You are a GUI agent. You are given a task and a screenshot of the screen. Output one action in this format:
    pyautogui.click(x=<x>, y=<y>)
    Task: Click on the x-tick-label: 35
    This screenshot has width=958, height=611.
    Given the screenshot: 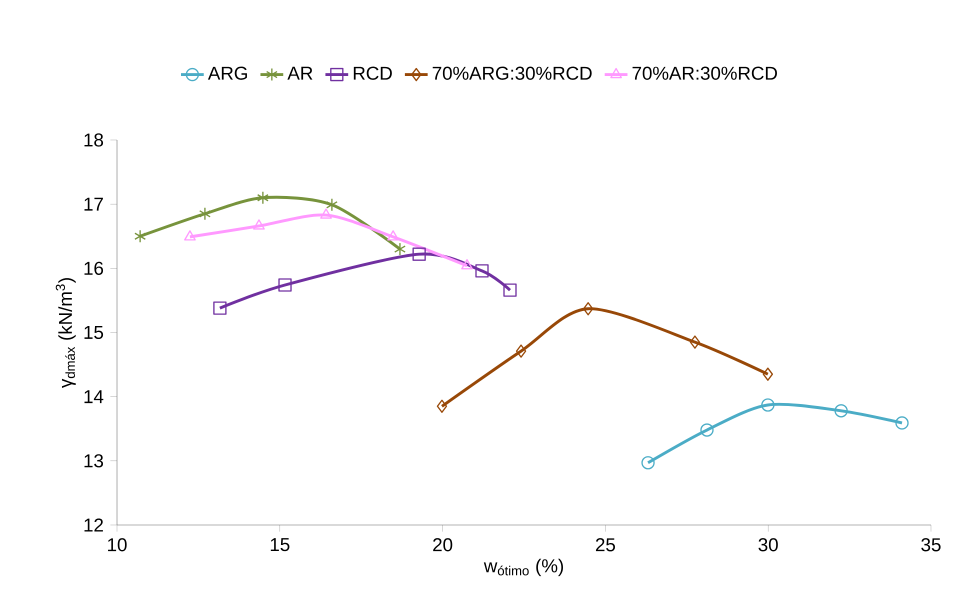 What is the action you would take?
    pyautogui.click(x=931, y=545)
    